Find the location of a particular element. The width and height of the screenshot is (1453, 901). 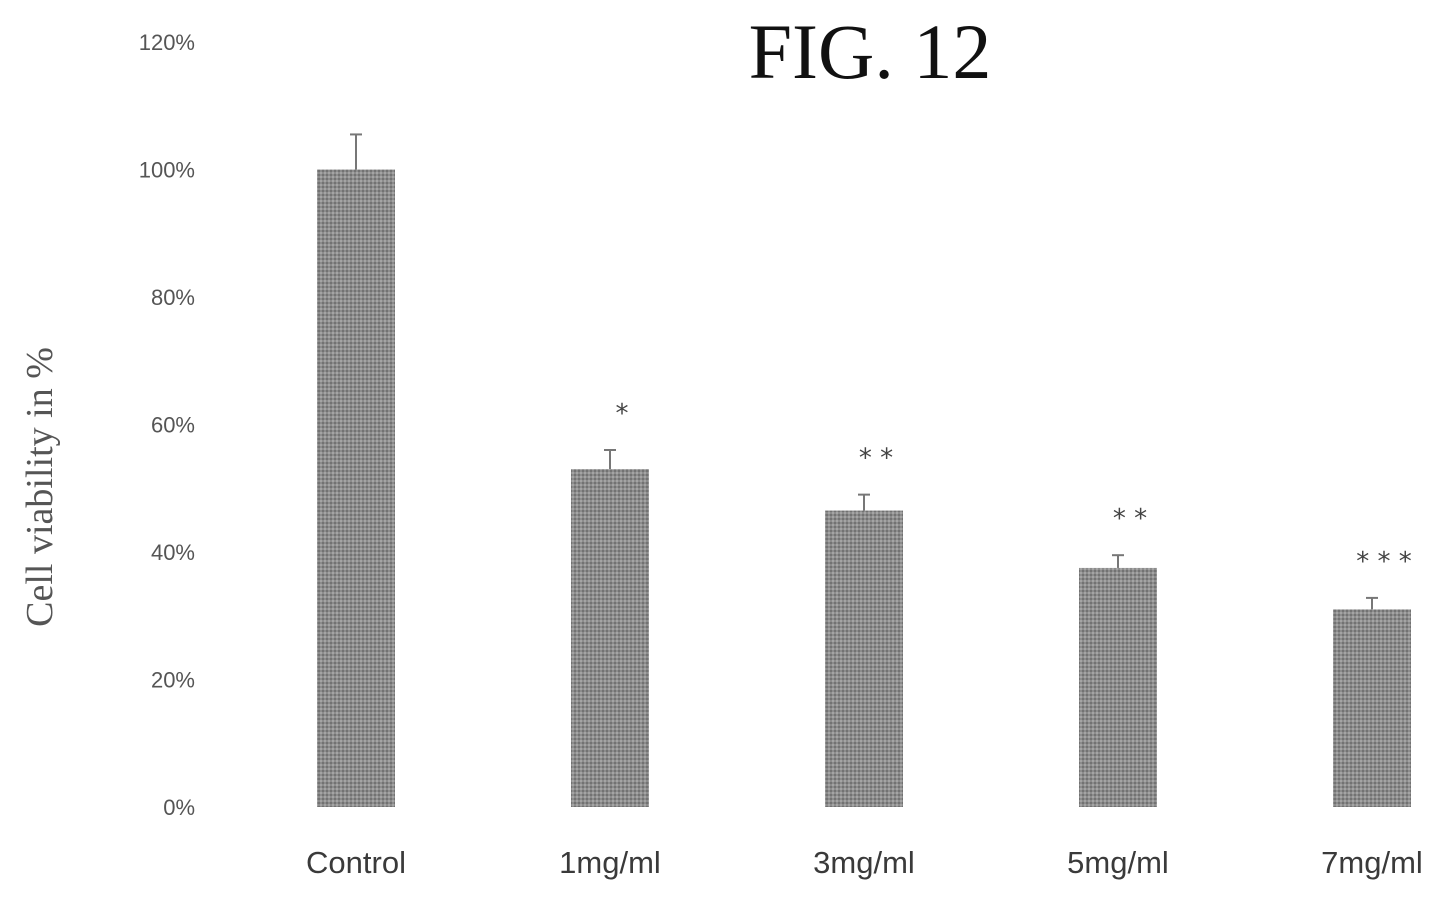

x-tick-label: 1mg/ml is located at coordinates (610, 862).